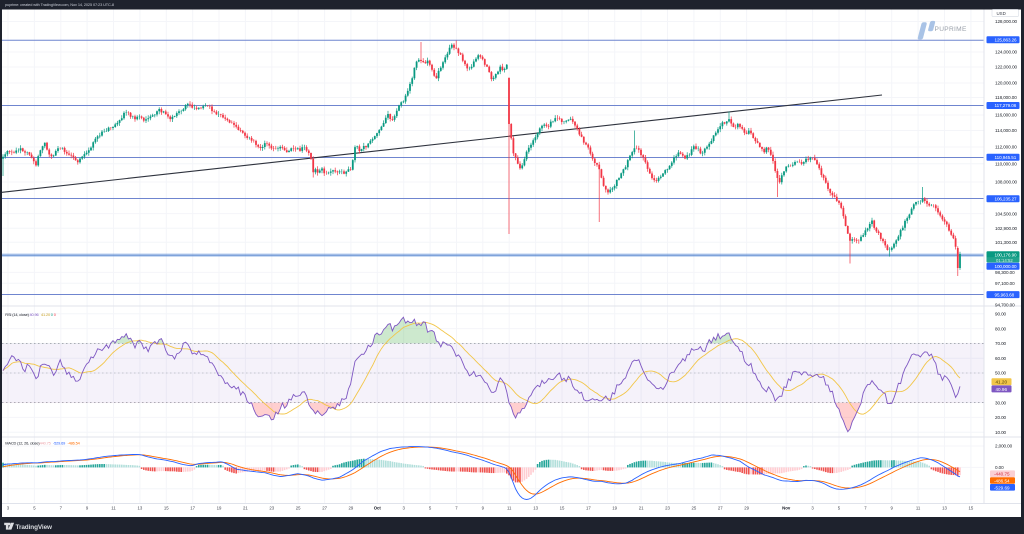  What do you see at coordinates (1005, 272) in the screenshot?
I see `svg-text: 98,300.00` at bounding box center [1005, 272].